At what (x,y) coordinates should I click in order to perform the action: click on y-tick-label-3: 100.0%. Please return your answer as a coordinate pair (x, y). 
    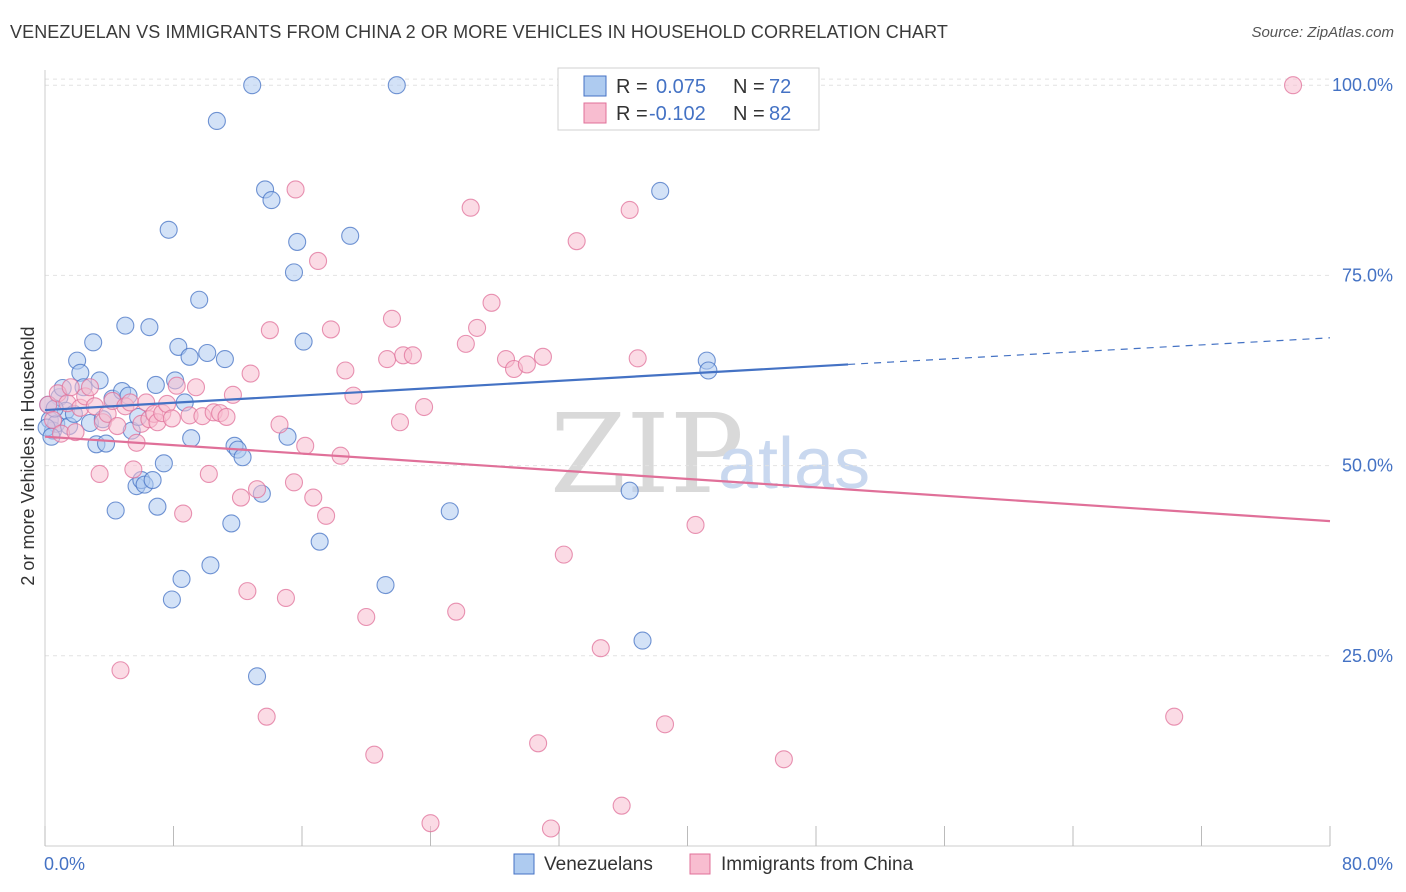
    Looking at the image, I should click on (1362, 85).